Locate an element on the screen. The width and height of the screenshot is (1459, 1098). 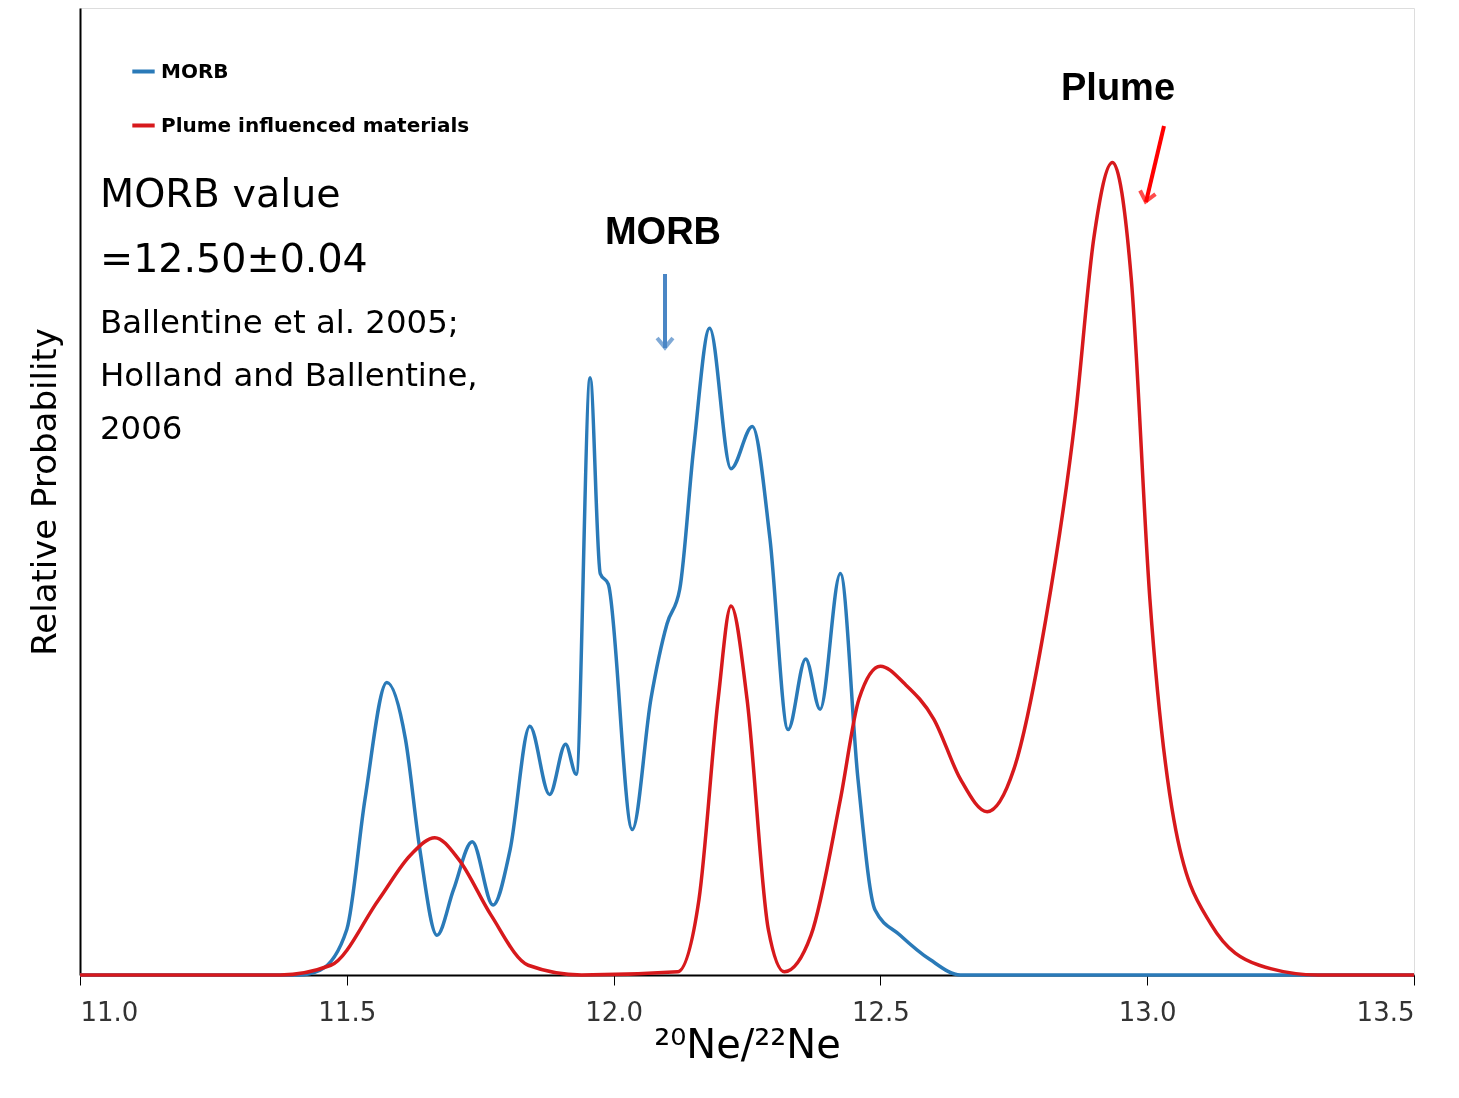
legend-label: Plume influenced materials is located at coordinates (315, 124).